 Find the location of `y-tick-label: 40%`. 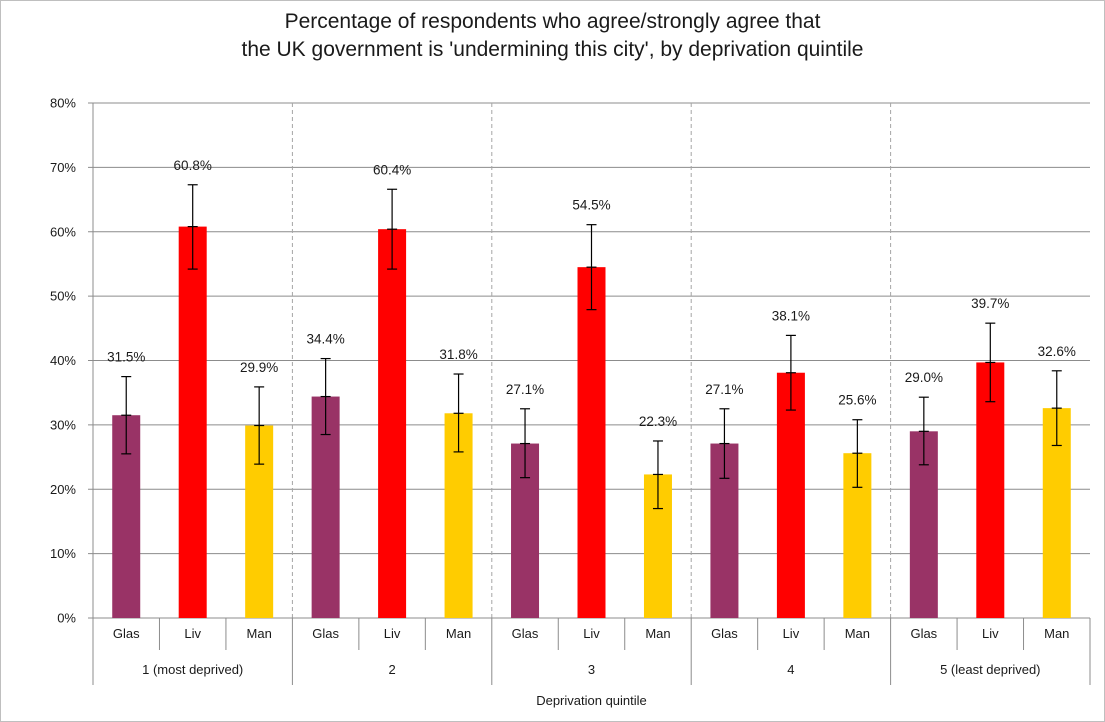

y-tick-label: 40% is located at coordinates (63, 360).